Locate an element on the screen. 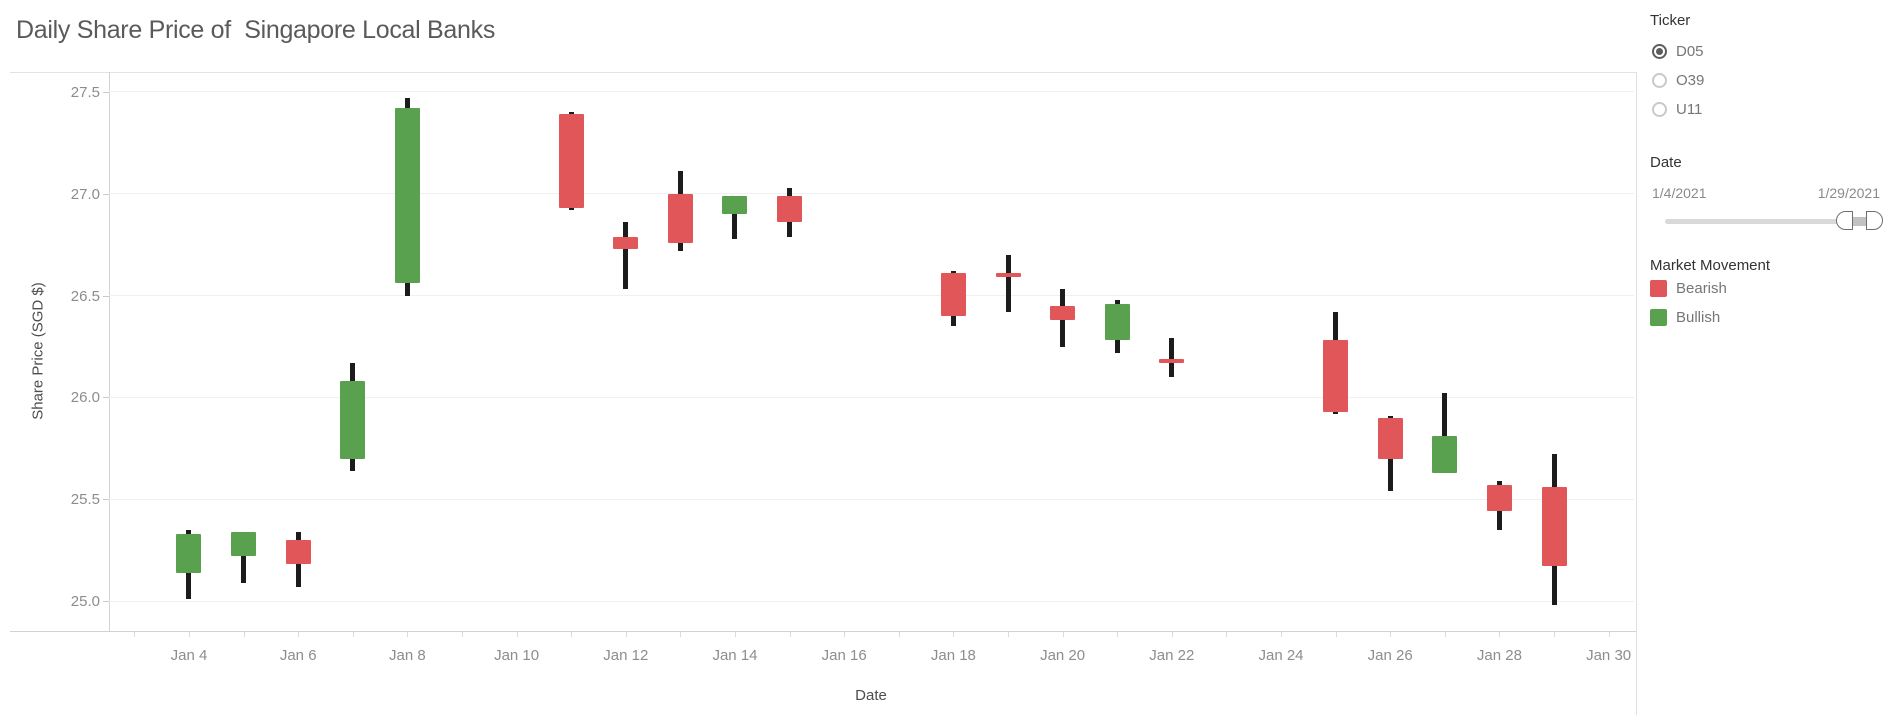 The image size is (1894, 715). legend-item-bearish: Bearish is located at coordinates (1688, 288).